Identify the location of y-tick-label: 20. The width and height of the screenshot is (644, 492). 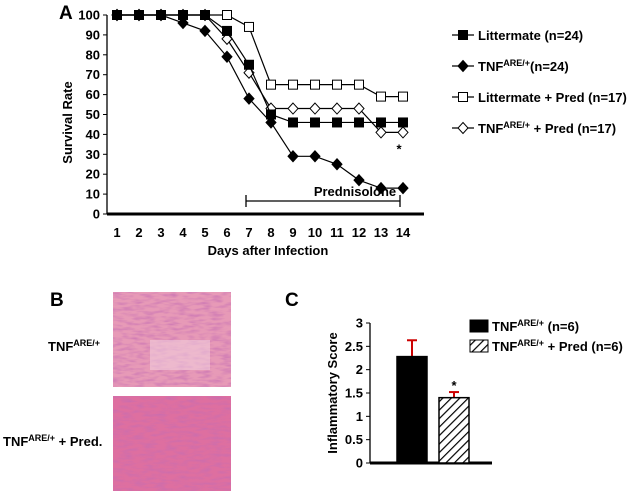
(93, 174).